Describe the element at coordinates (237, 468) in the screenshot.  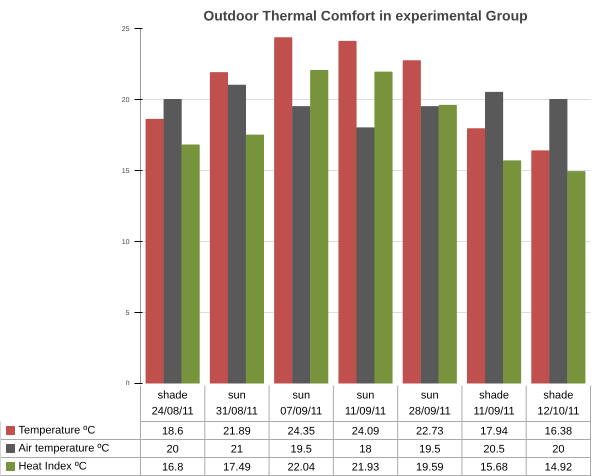
I see `data-label: 17.49` at that location.